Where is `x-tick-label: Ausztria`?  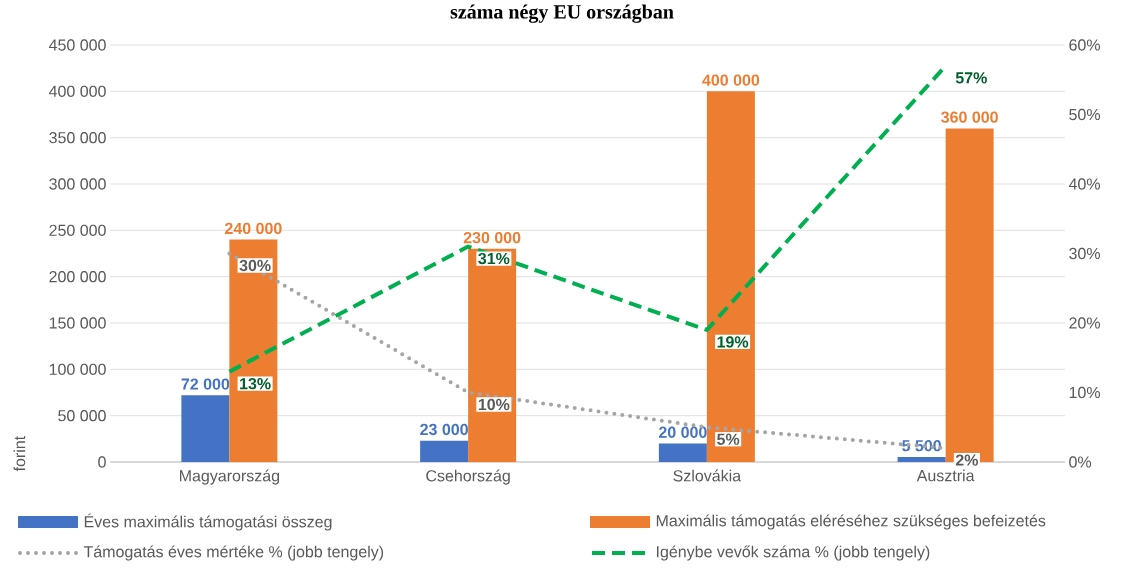
x-tick-label: Ausztria is located at coordinates (945, 475).